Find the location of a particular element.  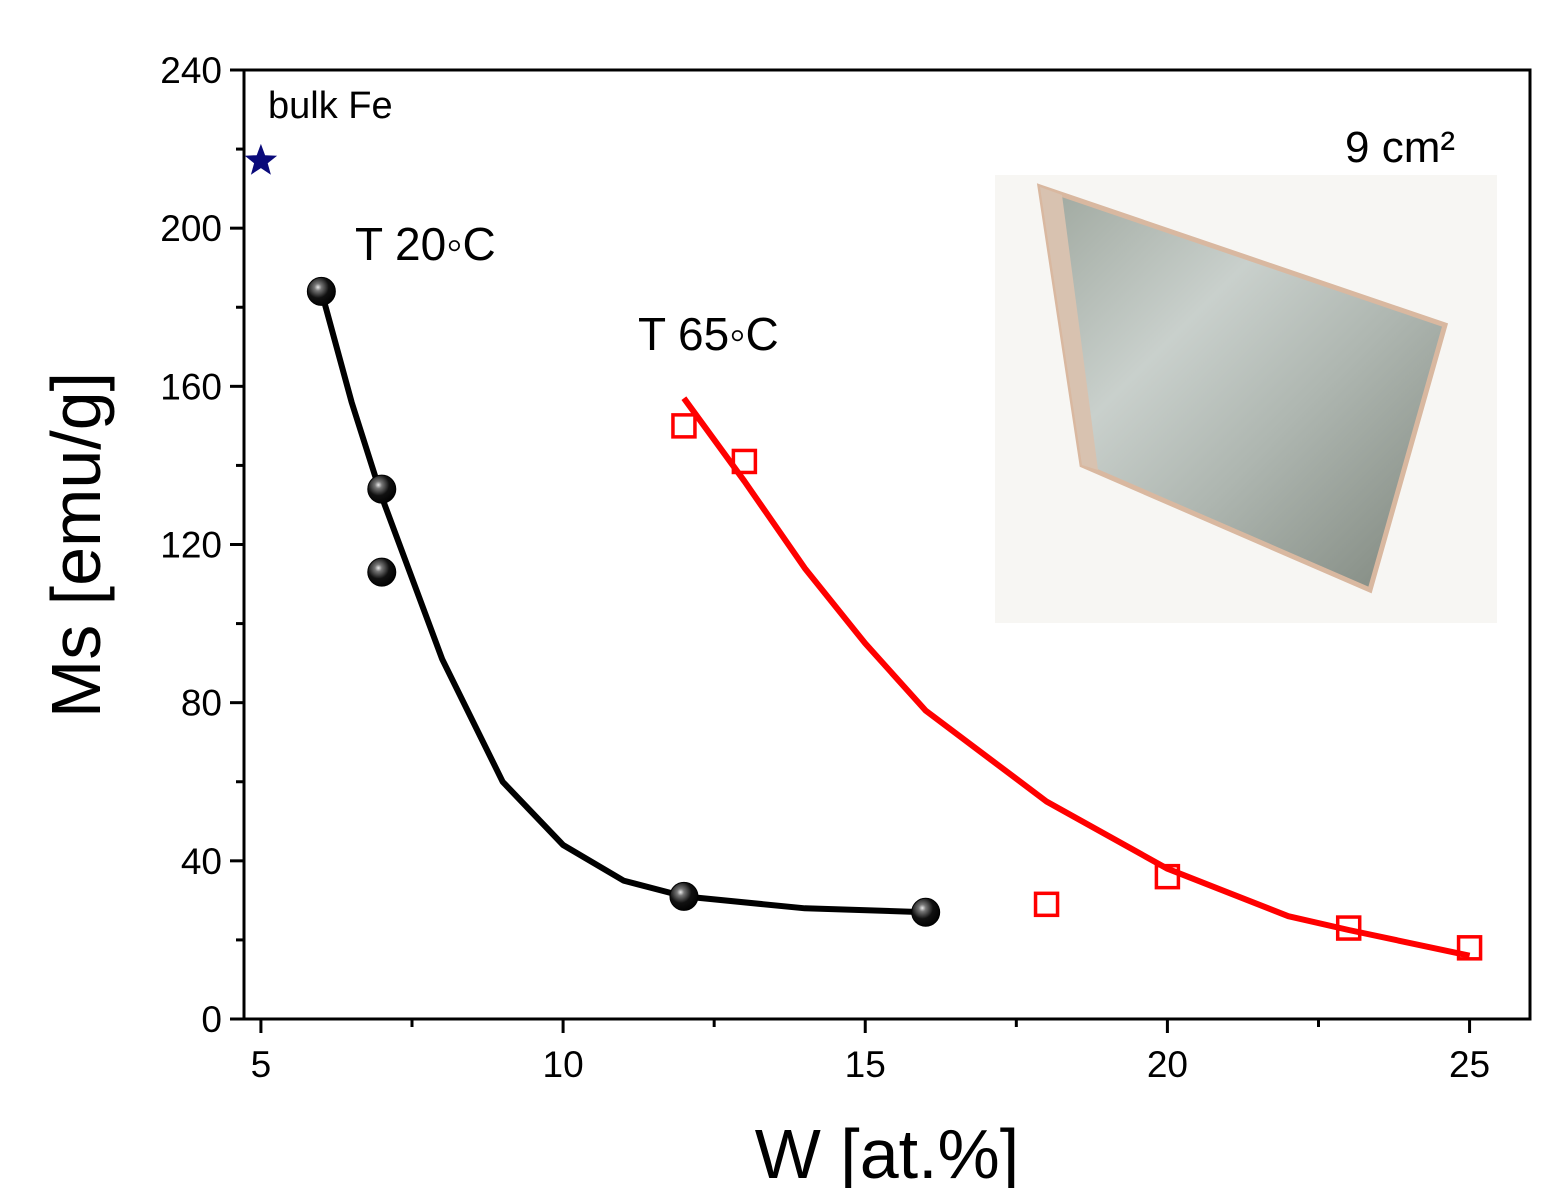

y-tick-label: 0 is located at coordinates (211, 1019).